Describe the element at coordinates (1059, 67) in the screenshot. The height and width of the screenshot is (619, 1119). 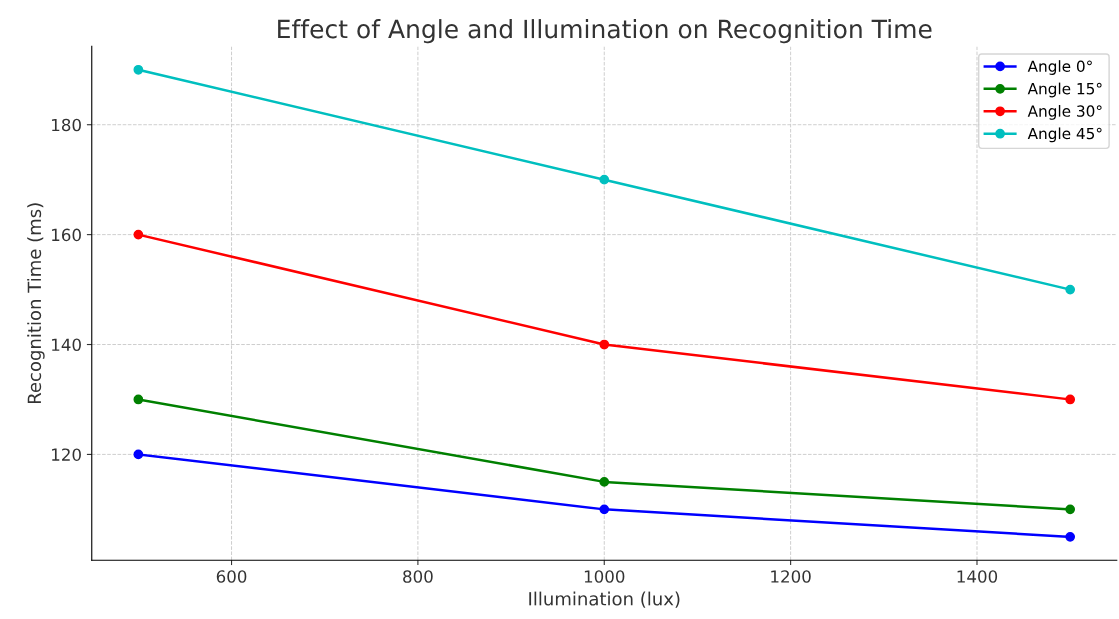
I see `legend-label: Angle 0°` at that location.